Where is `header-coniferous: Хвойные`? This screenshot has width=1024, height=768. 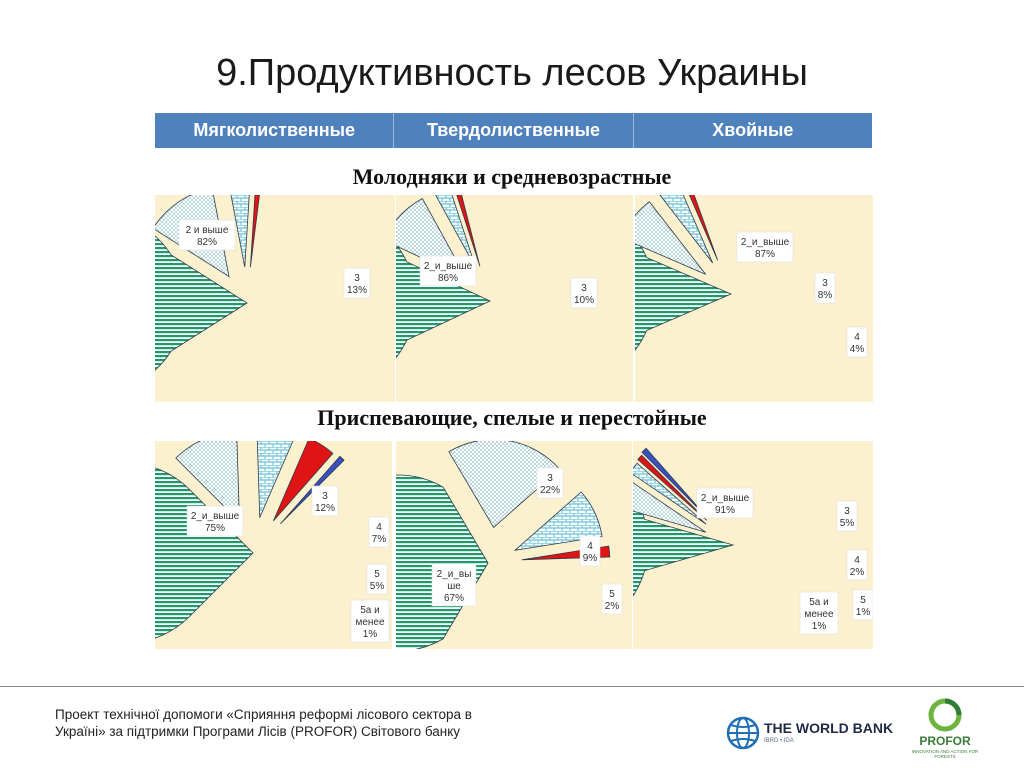 header-coniferous: Хвойные is located at coordinates (752, 130).